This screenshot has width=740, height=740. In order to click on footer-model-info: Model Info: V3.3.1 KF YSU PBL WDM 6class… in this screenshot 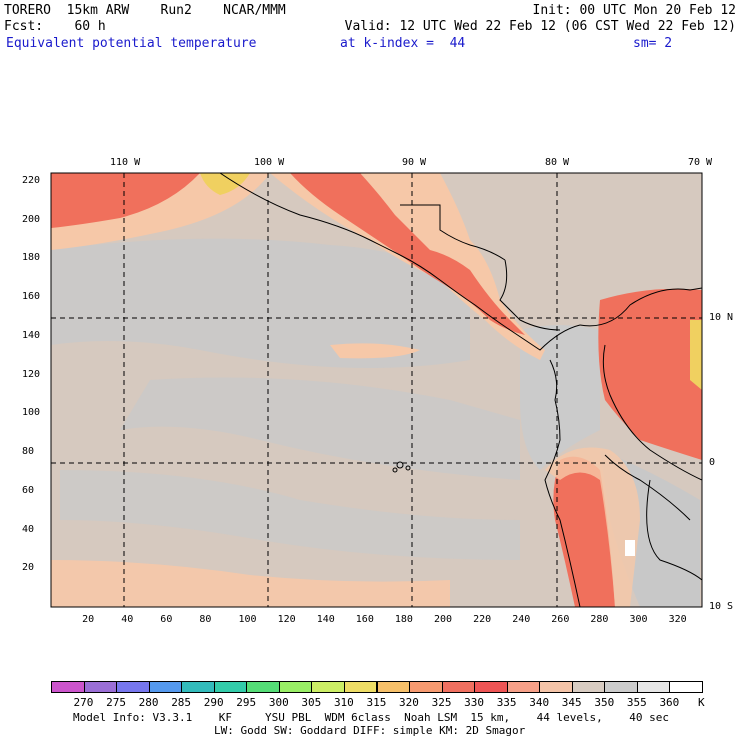, I will do `click(371, 717)`.